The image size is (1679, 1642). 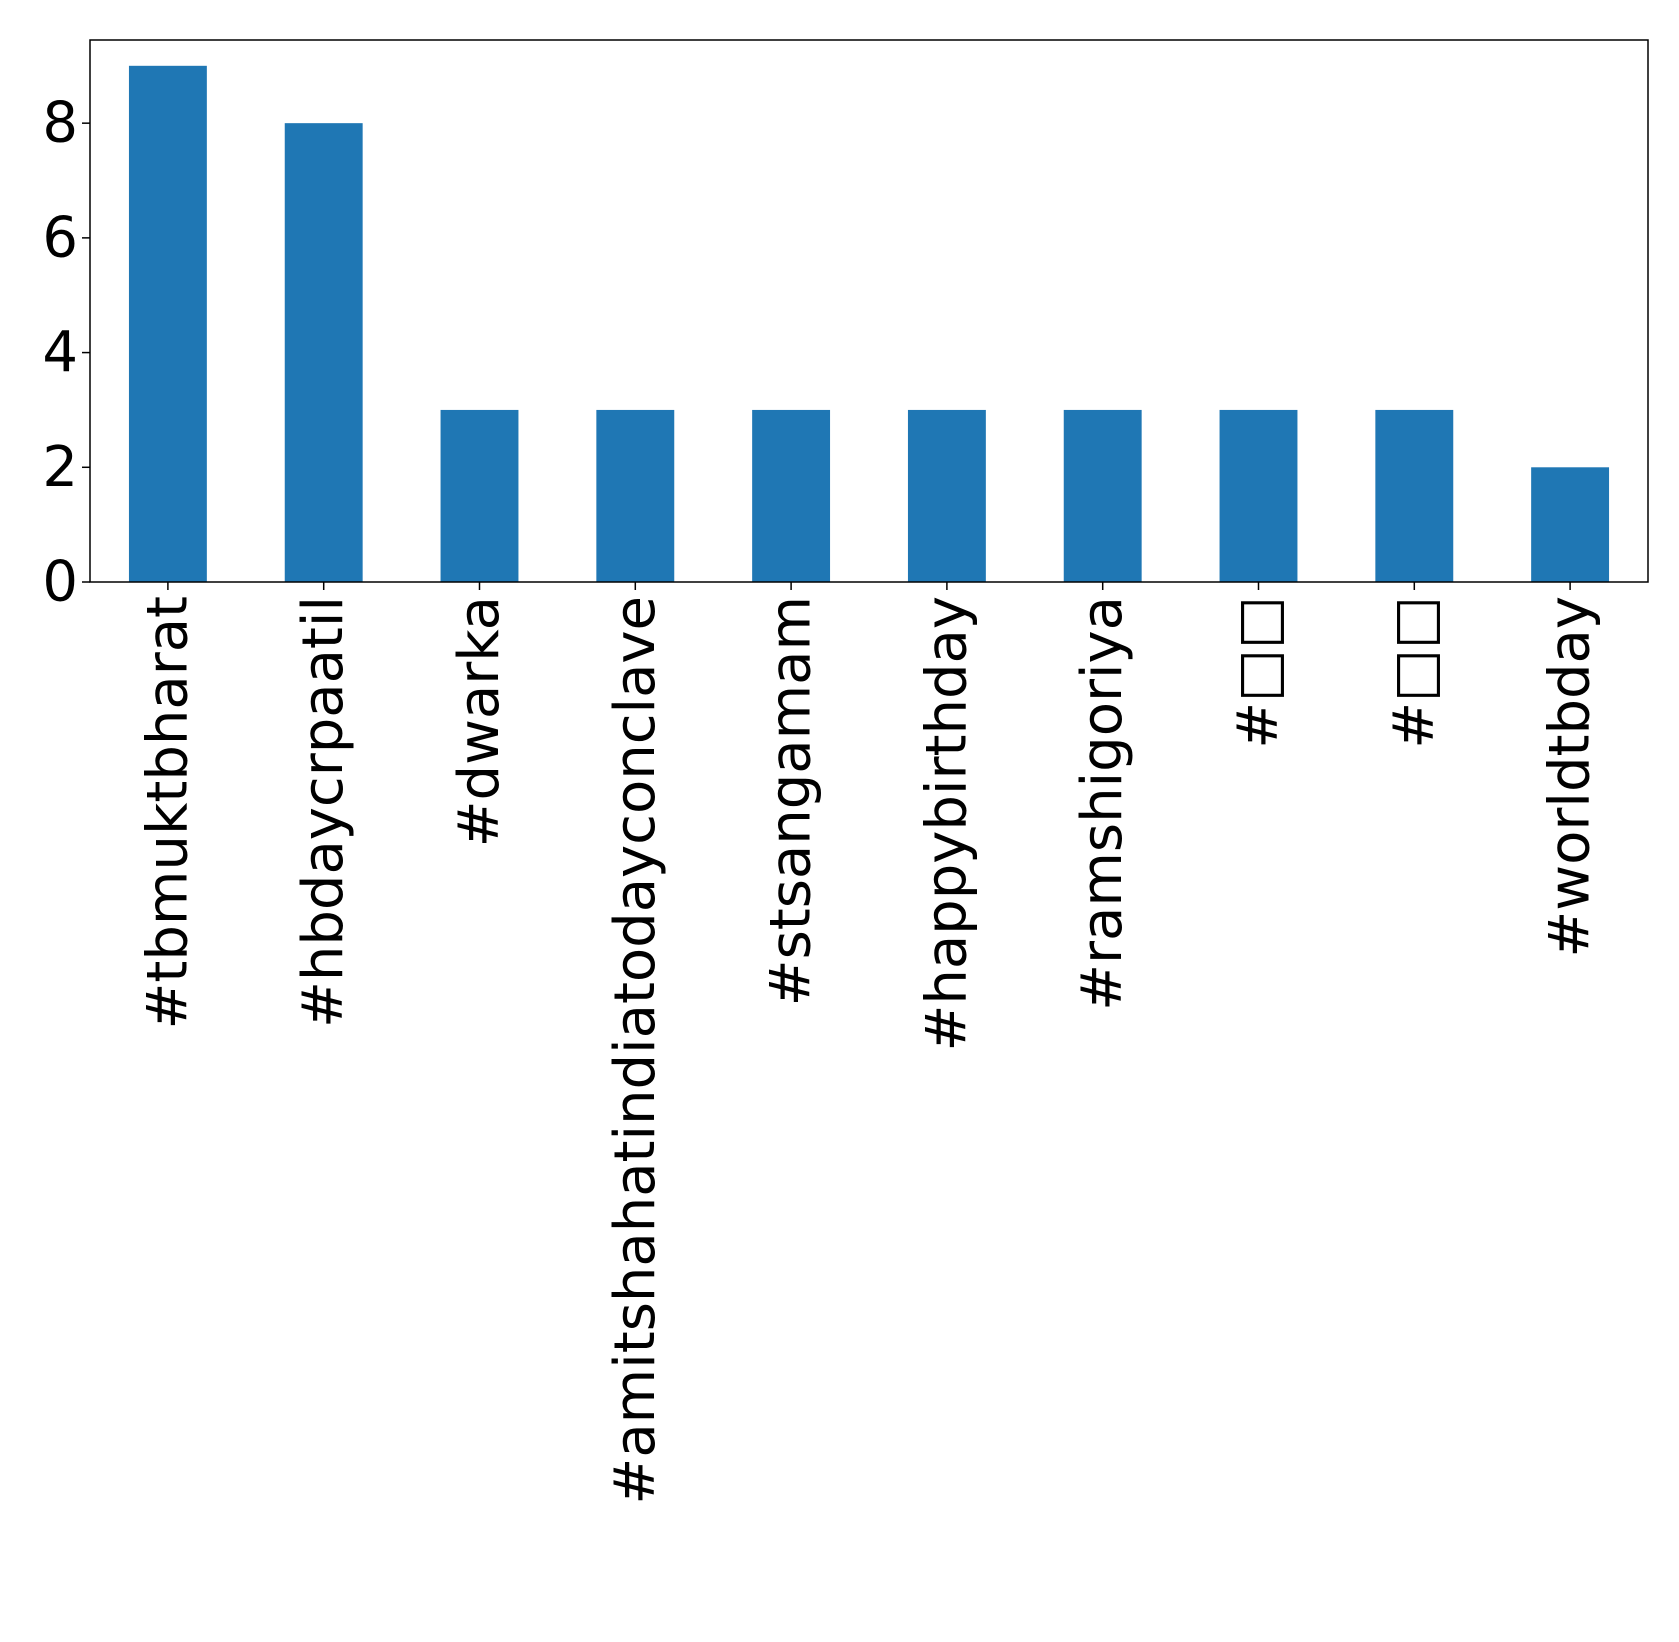 What do you see at coordinates (791, 801) in the screenshot?
I see `x-tick-label: #stsangamam` at bounding box center [791, 801].